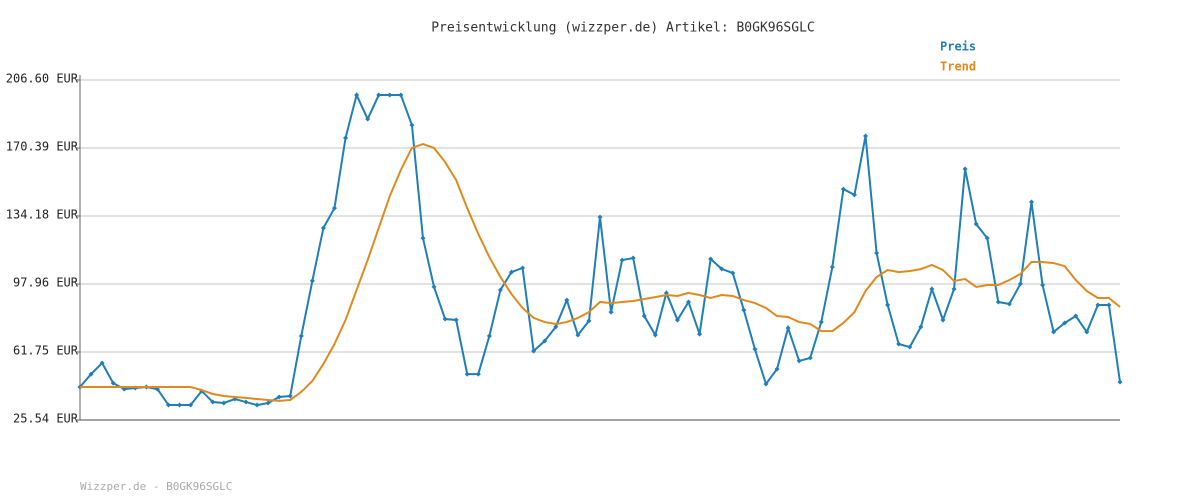 Image resolution: width=1200 pixels, height=500 pixels. Describe the element at coordinates (156, 486) in the screenshot. I see `footer: Wizzper.de - B0GK96SGLC` at that location.